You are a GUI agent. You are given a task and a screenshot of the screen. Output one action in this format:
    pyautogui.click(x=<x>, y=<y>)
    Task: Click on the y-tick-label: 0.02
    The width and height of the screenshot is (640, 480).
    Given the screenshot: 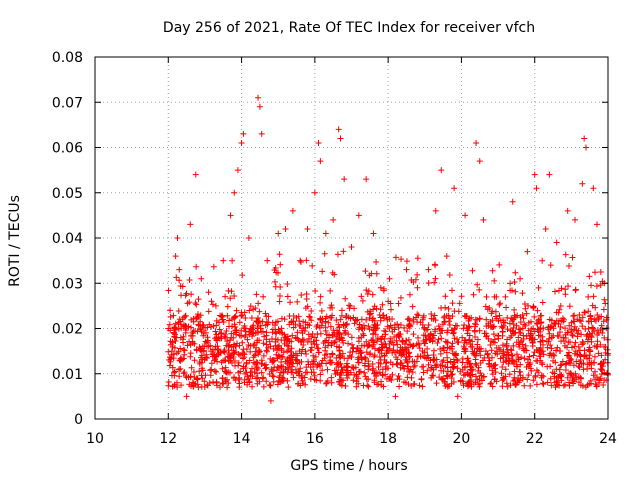 What is the action you would take?
    pyautogui.click(x=67, y=330)
    